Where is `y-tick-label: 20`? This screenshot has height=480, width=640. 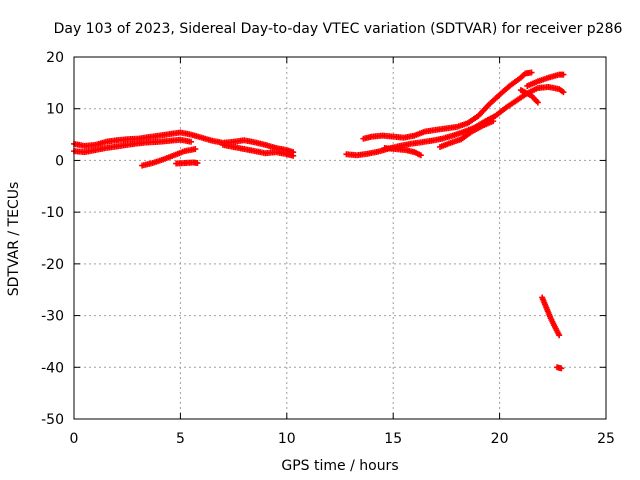
y-tick-label: 20 is located at coordinates (55, 58).